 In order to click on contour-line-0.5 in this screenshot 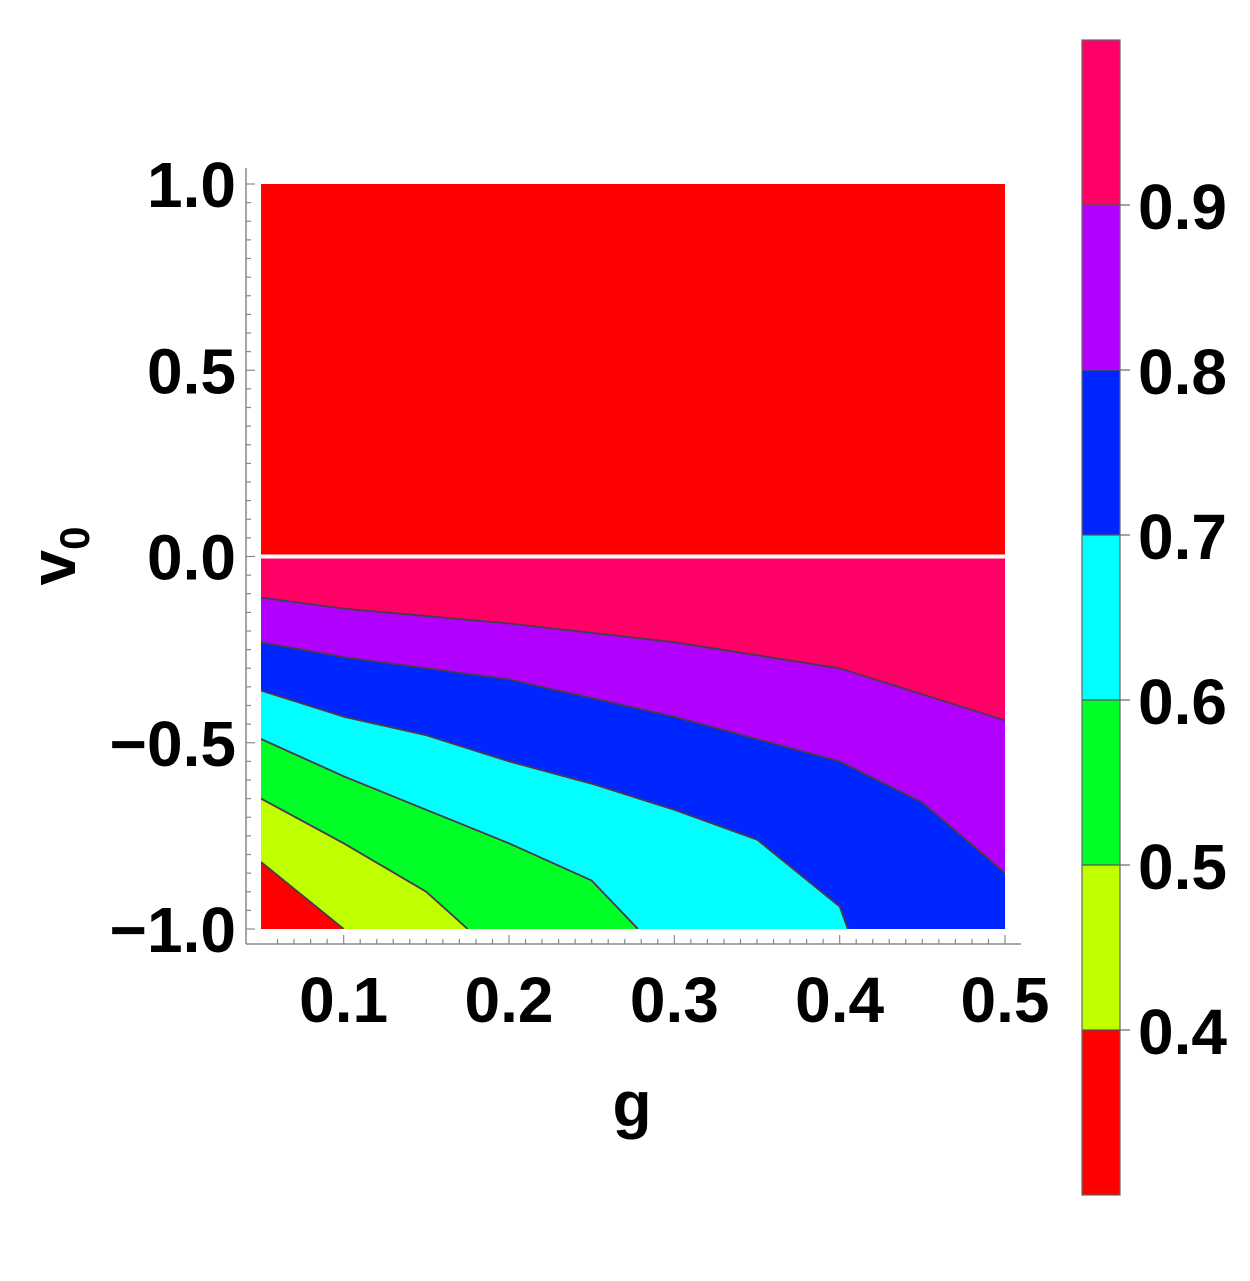, I will do `click(365, 863)`.